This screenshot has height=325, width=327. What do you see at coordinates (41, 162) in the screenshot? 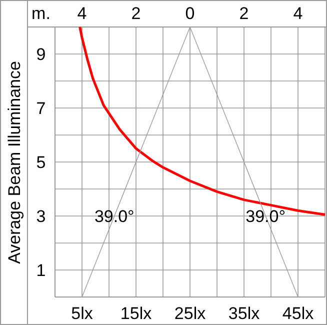
I see `y-tick-label: 5` at bounding box center [41, 162].